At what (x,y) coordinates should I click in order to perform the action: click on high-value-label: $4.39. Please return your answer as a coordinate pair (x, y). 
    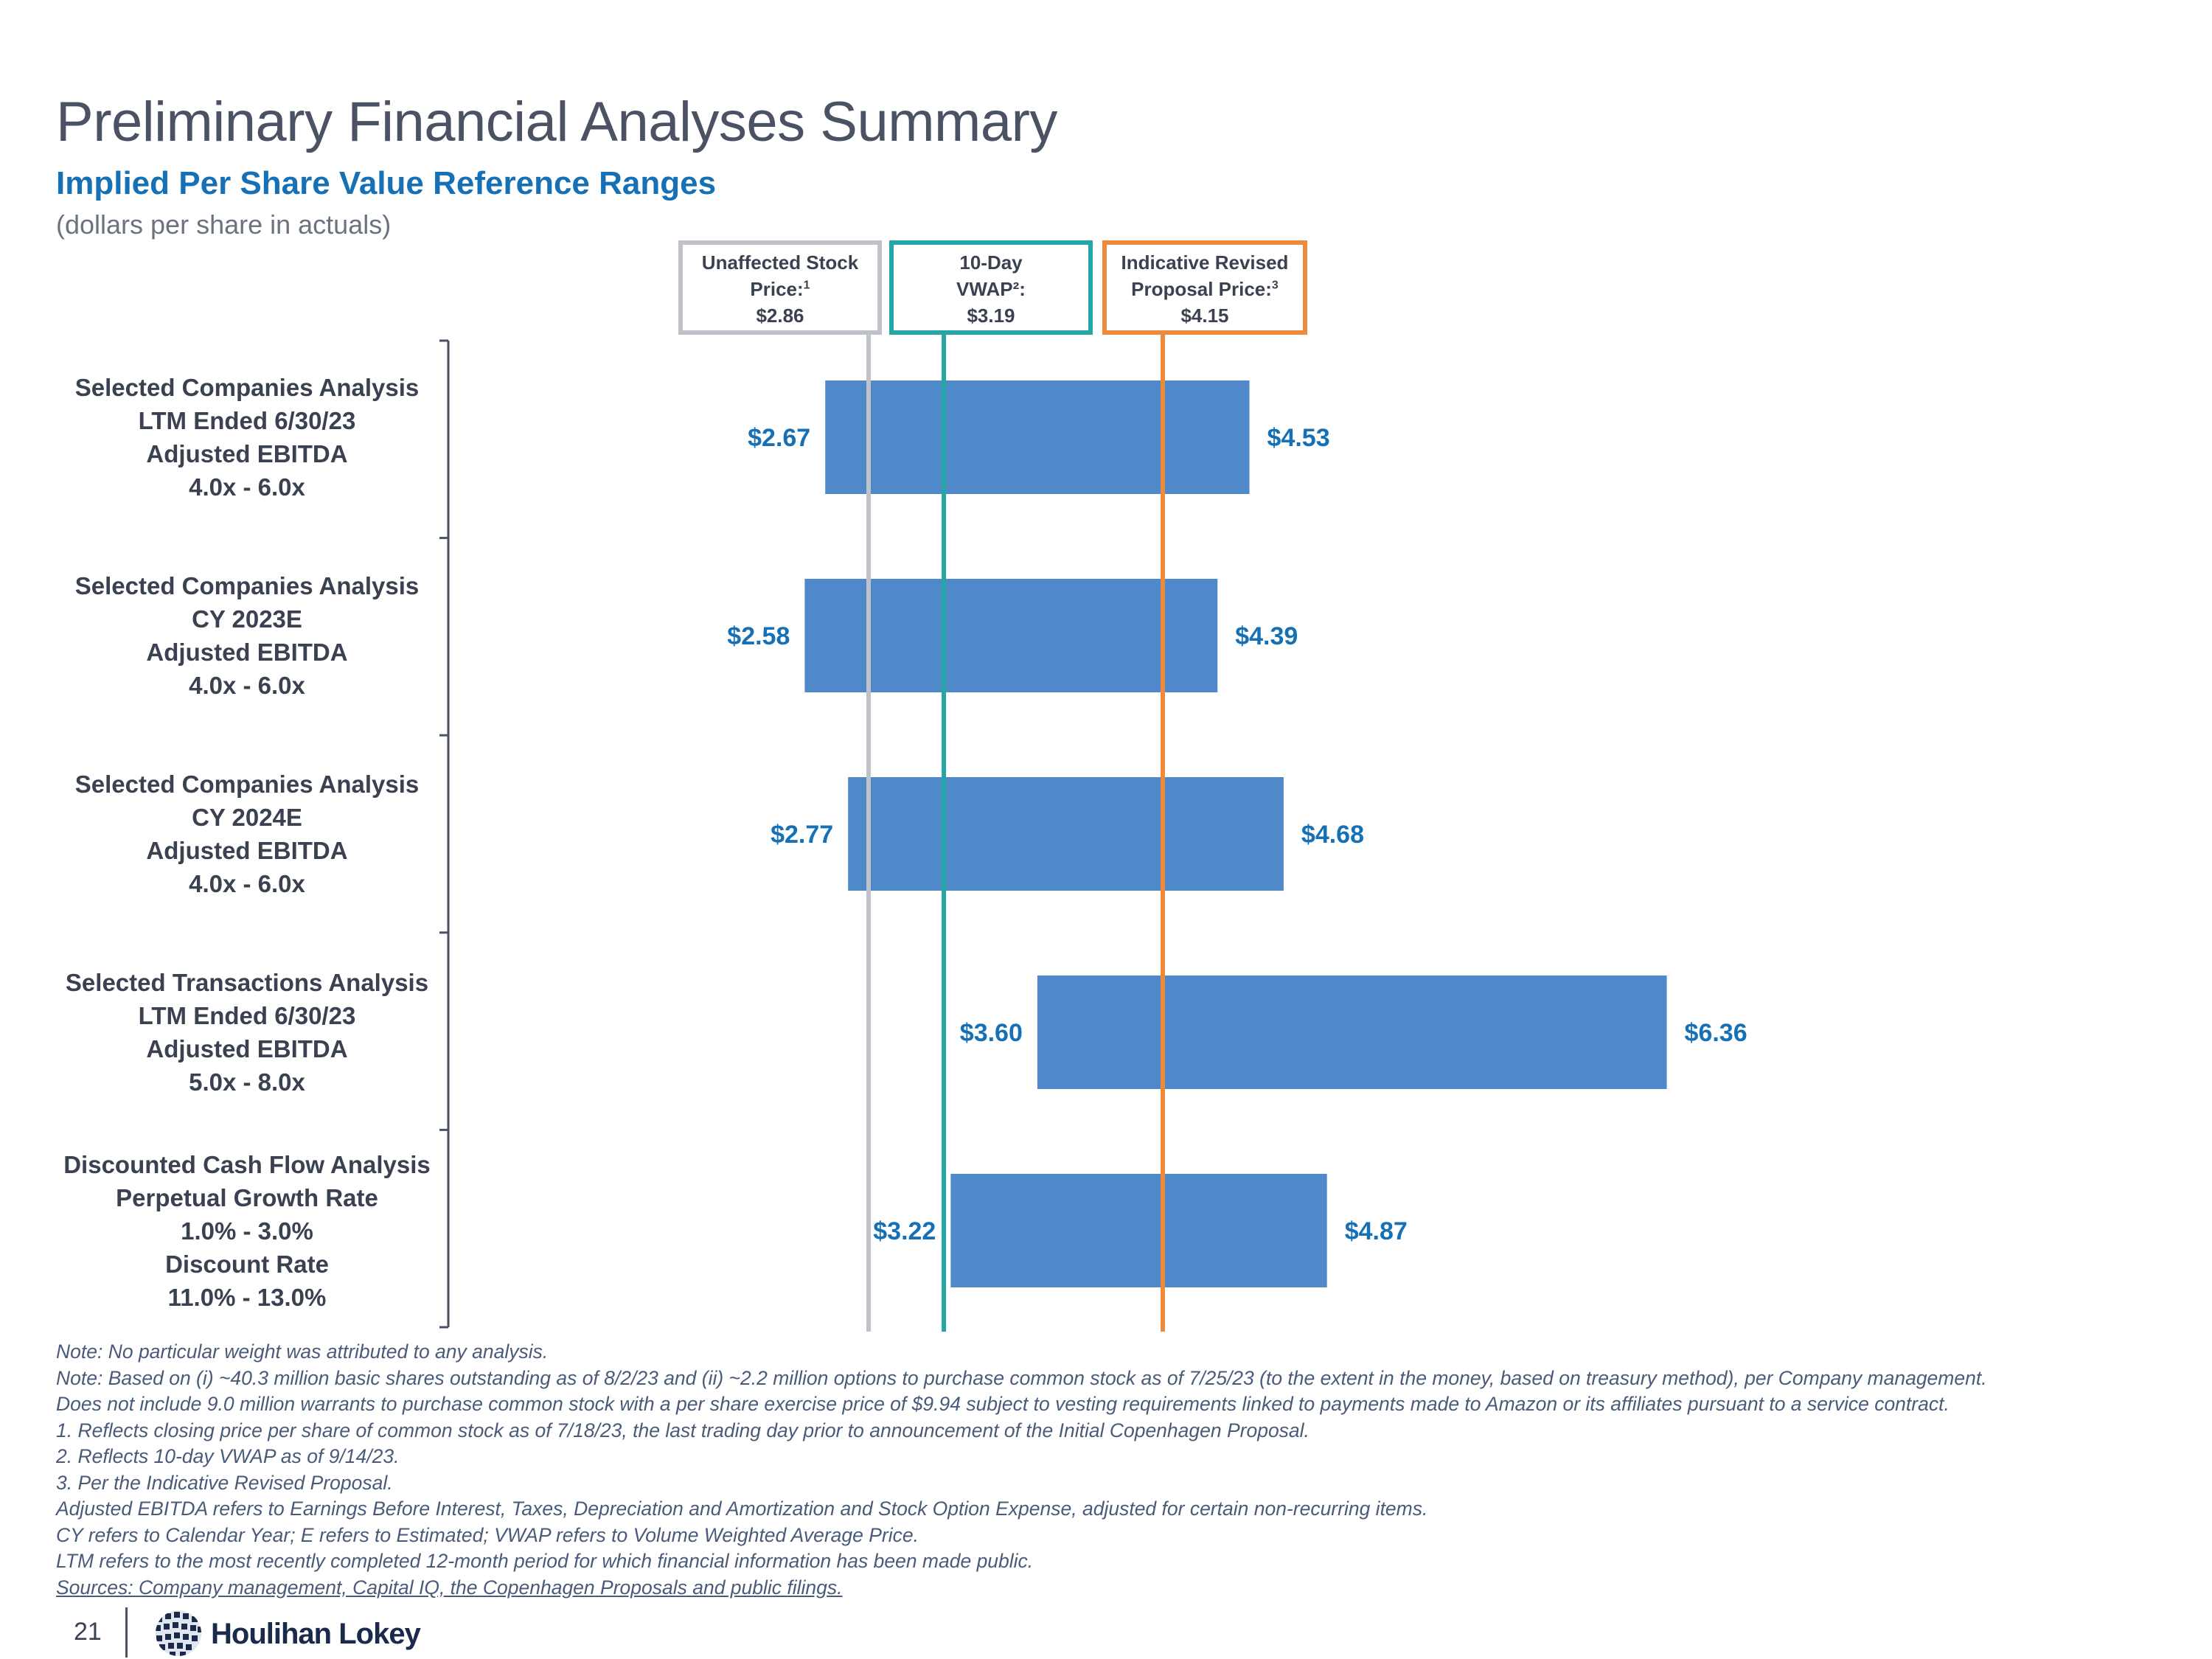
    Looking at the image, I should click on (1266, 636).